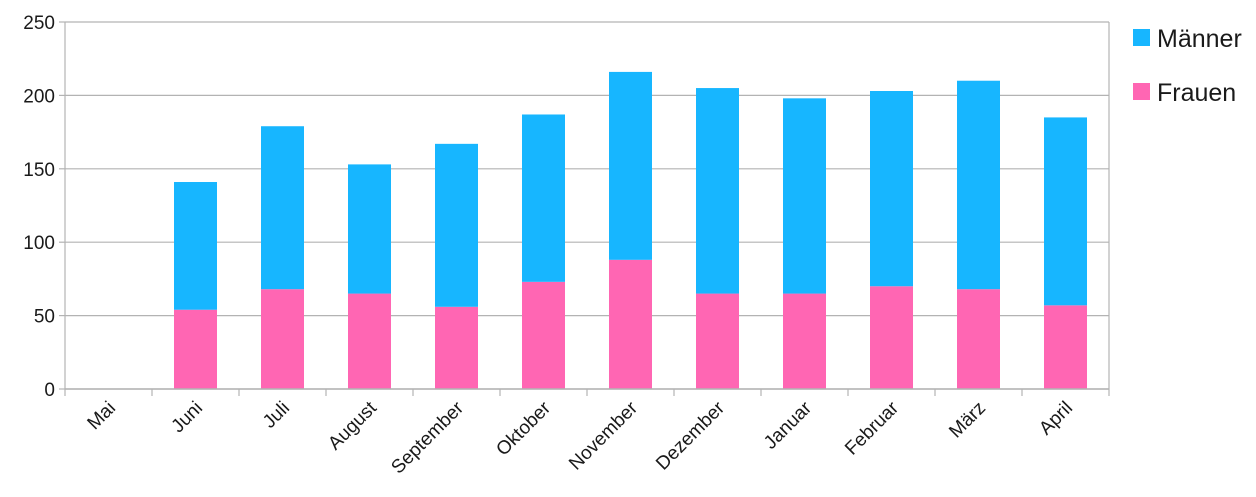 This screenshot has height=497, width=1256. I want to click on bar-mnner-februar, so click(891, 188).